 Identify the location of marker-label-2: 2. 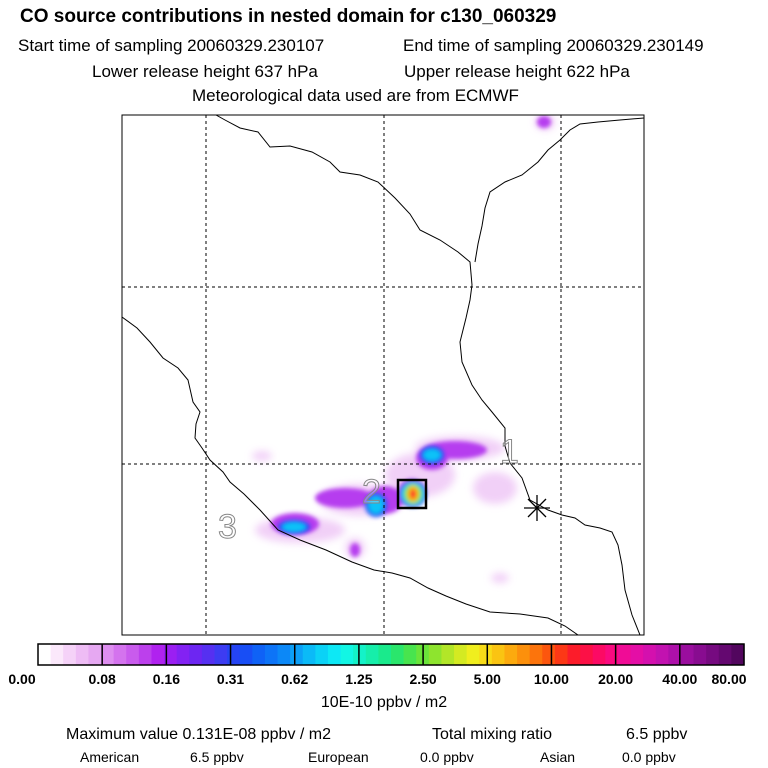
(371, 492).